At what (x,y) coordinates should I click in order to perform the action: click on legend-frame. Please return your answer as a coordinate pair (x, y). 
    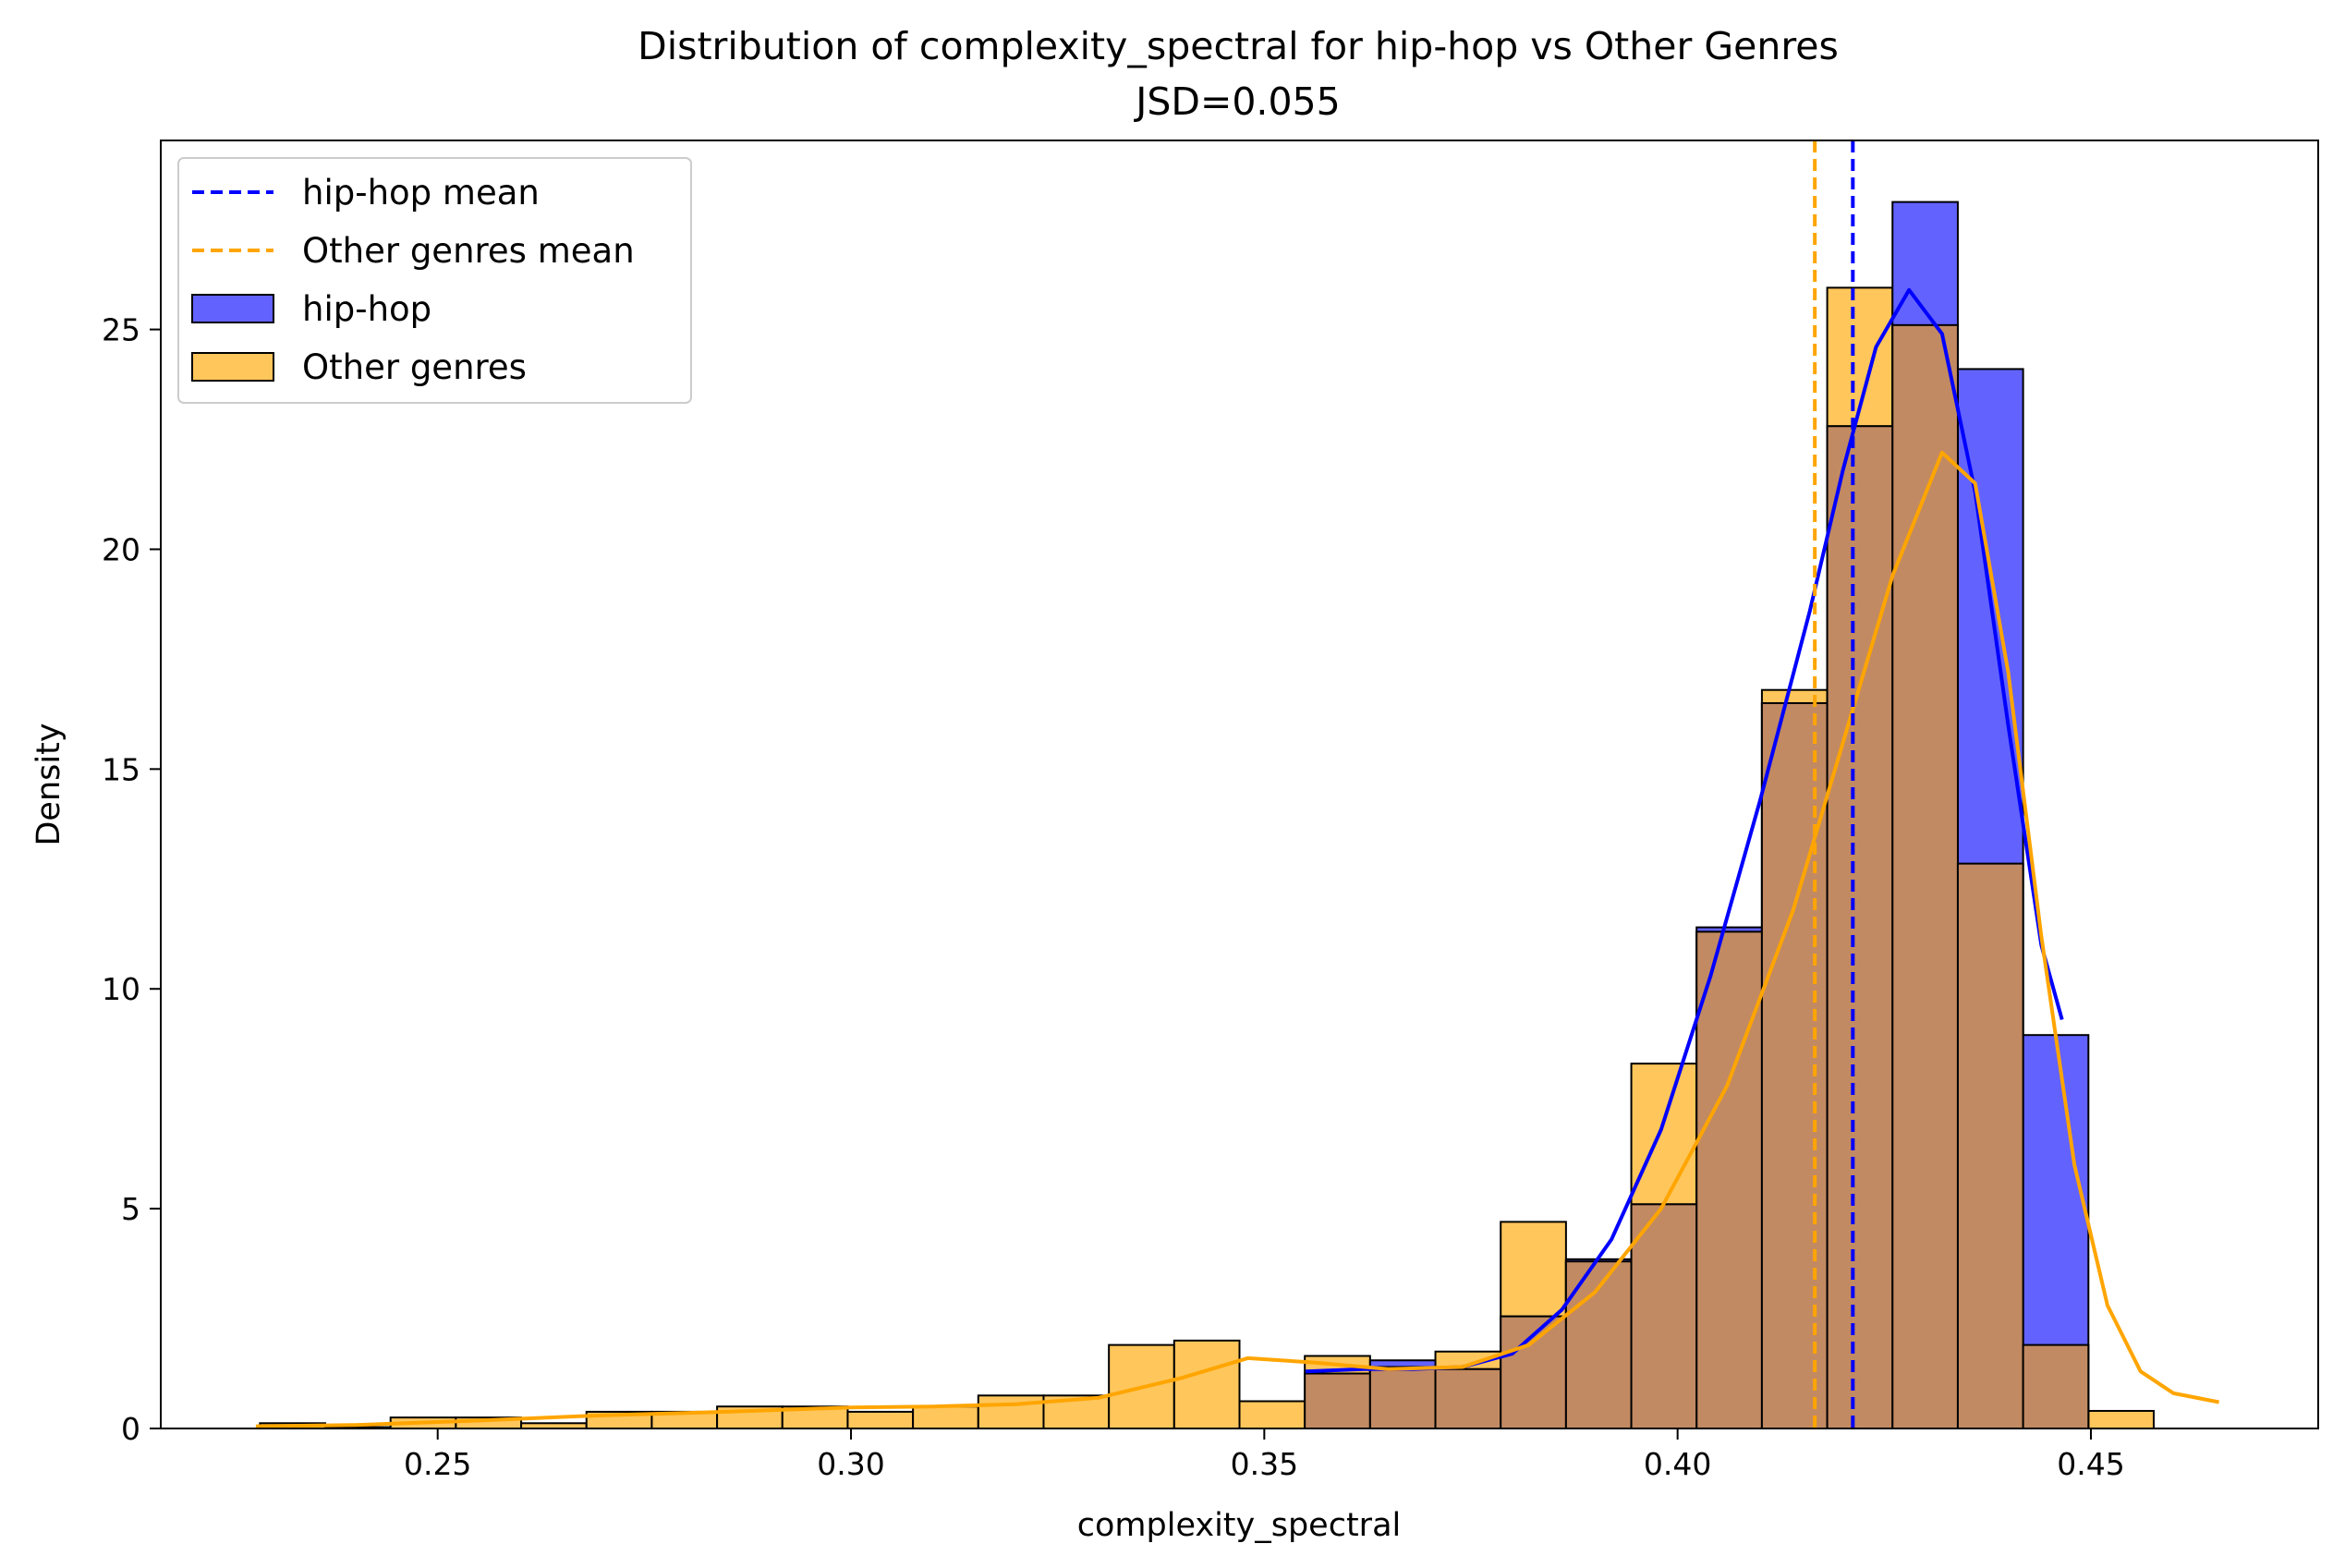
    Looking at the image, I should click on (434, 280).